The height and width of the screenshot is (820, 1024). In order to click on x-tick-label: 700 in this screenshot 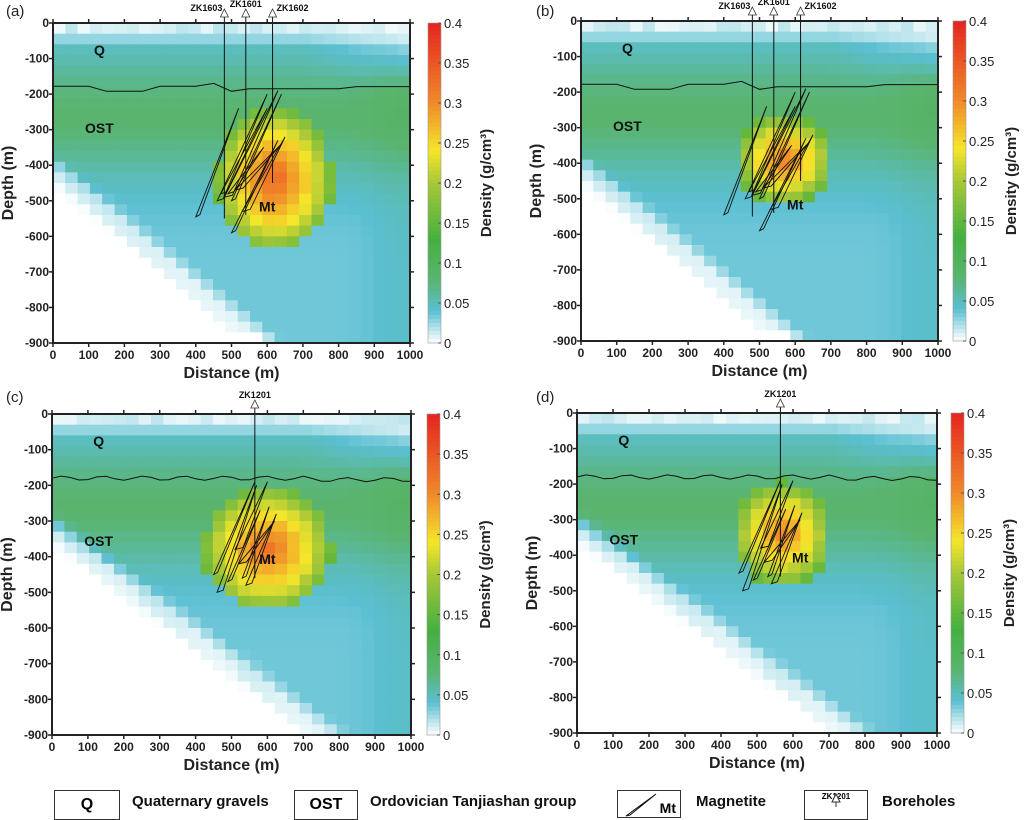, I will do `click(831, 353)`.